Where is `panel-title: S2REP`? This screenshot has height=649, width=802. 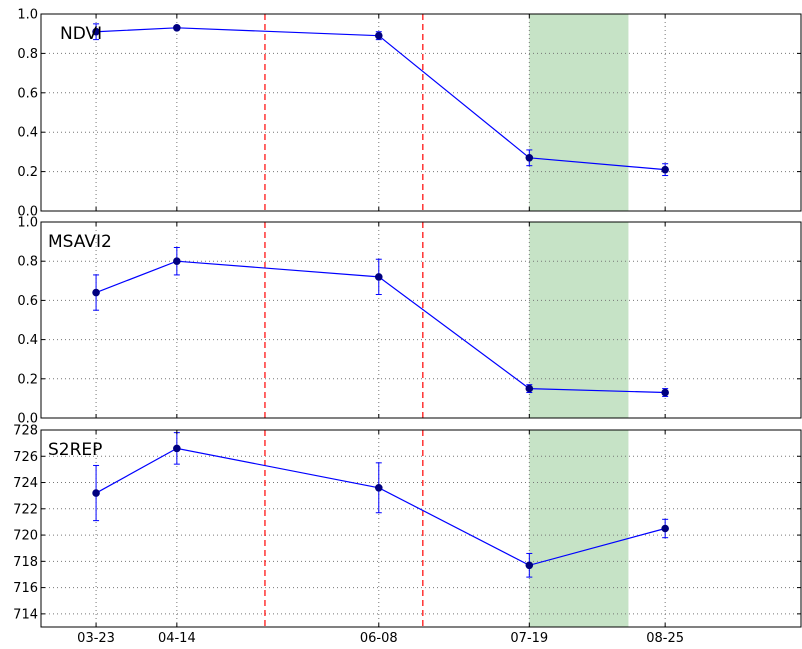
panel-title: S2REP is located at coordinates (75, 450).